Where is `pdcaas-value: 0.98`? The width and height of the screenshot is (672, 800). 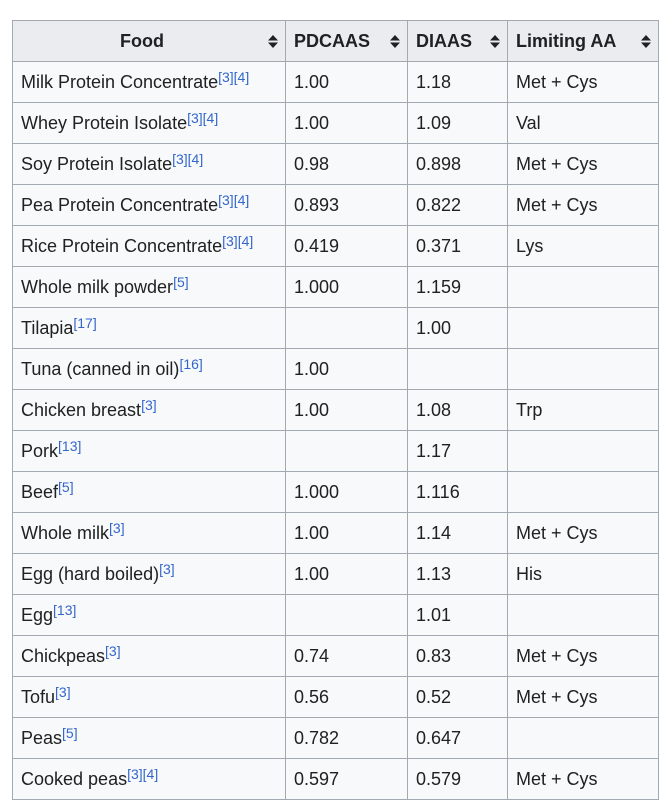 pdcaas-value: 0.98 is located at coordinates (312, 163).